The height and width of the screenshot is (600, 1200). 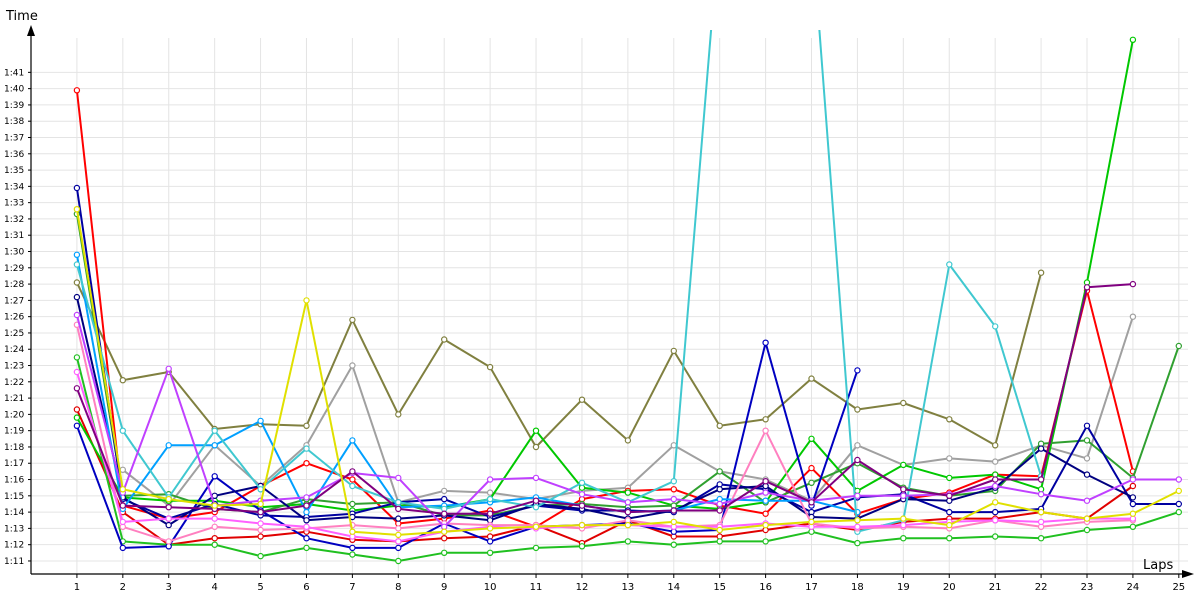 What do you see at coordinates (169, 587) in the screenshot?
I see `x-tick-label: 3` at bounding box center [169, 587].